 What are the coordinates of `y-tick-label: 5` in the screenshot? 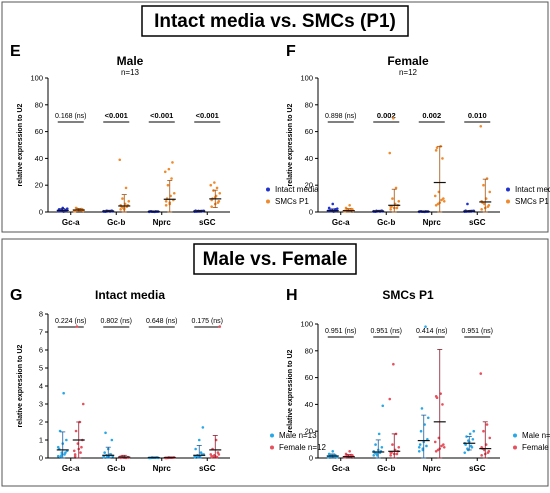 It's located at (41, 368).